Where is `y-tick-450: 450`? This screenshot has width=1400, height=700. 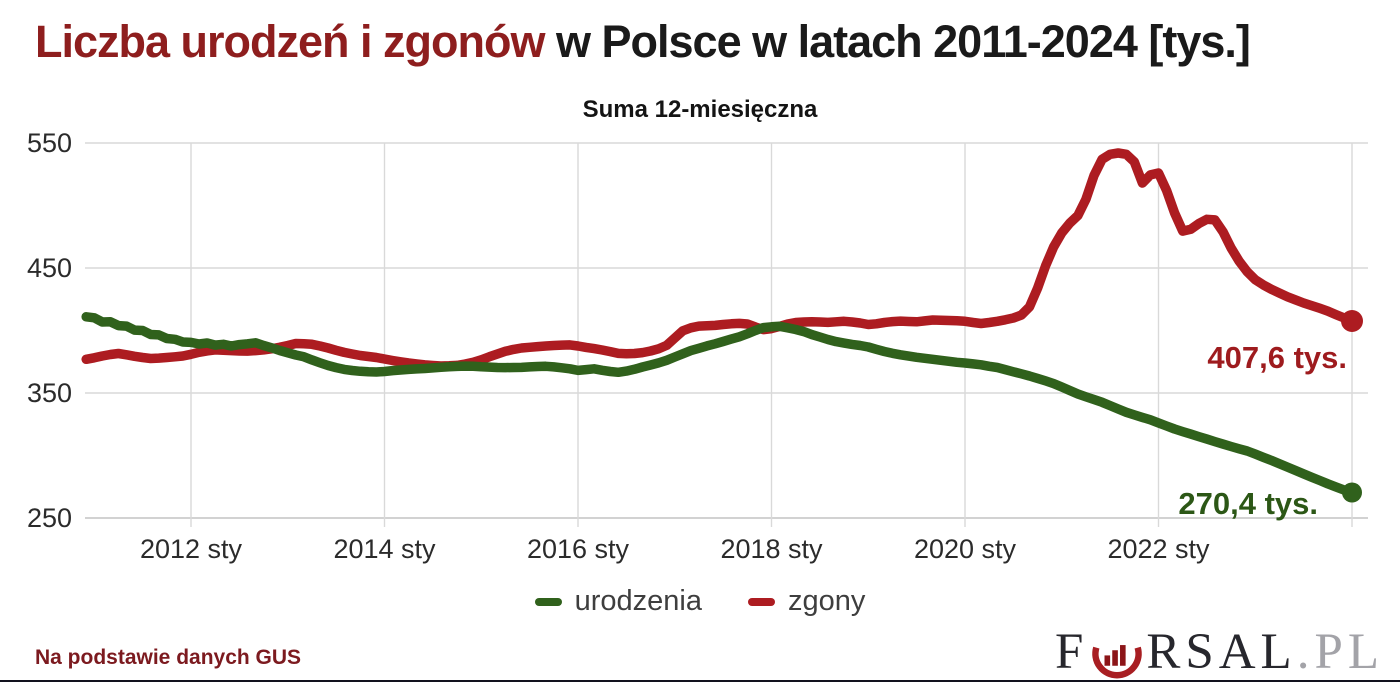 y-tick-450: 450 is located at coordinates (49, 268).